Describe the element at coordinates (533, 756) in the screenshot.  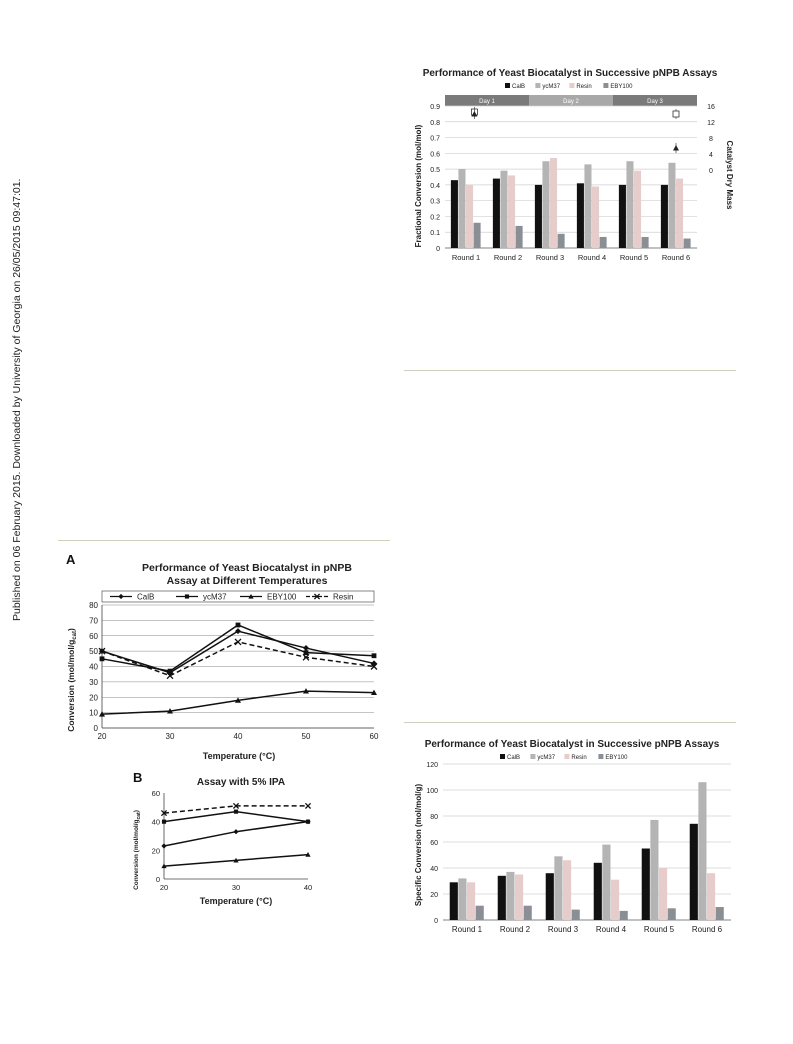
I see `legend-swatch-ycm37` at that location.